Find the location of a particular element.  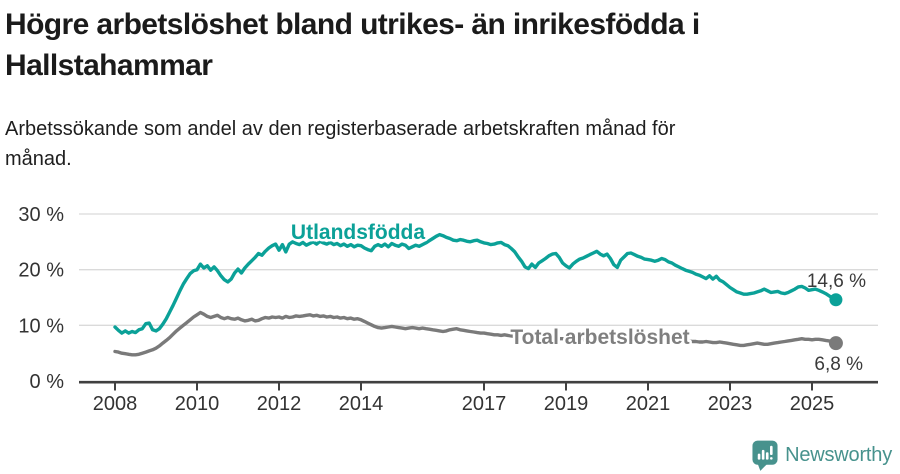

series-label-total-arbetsloshet: Total arbetslöshet is located at coordinates (599, 337).